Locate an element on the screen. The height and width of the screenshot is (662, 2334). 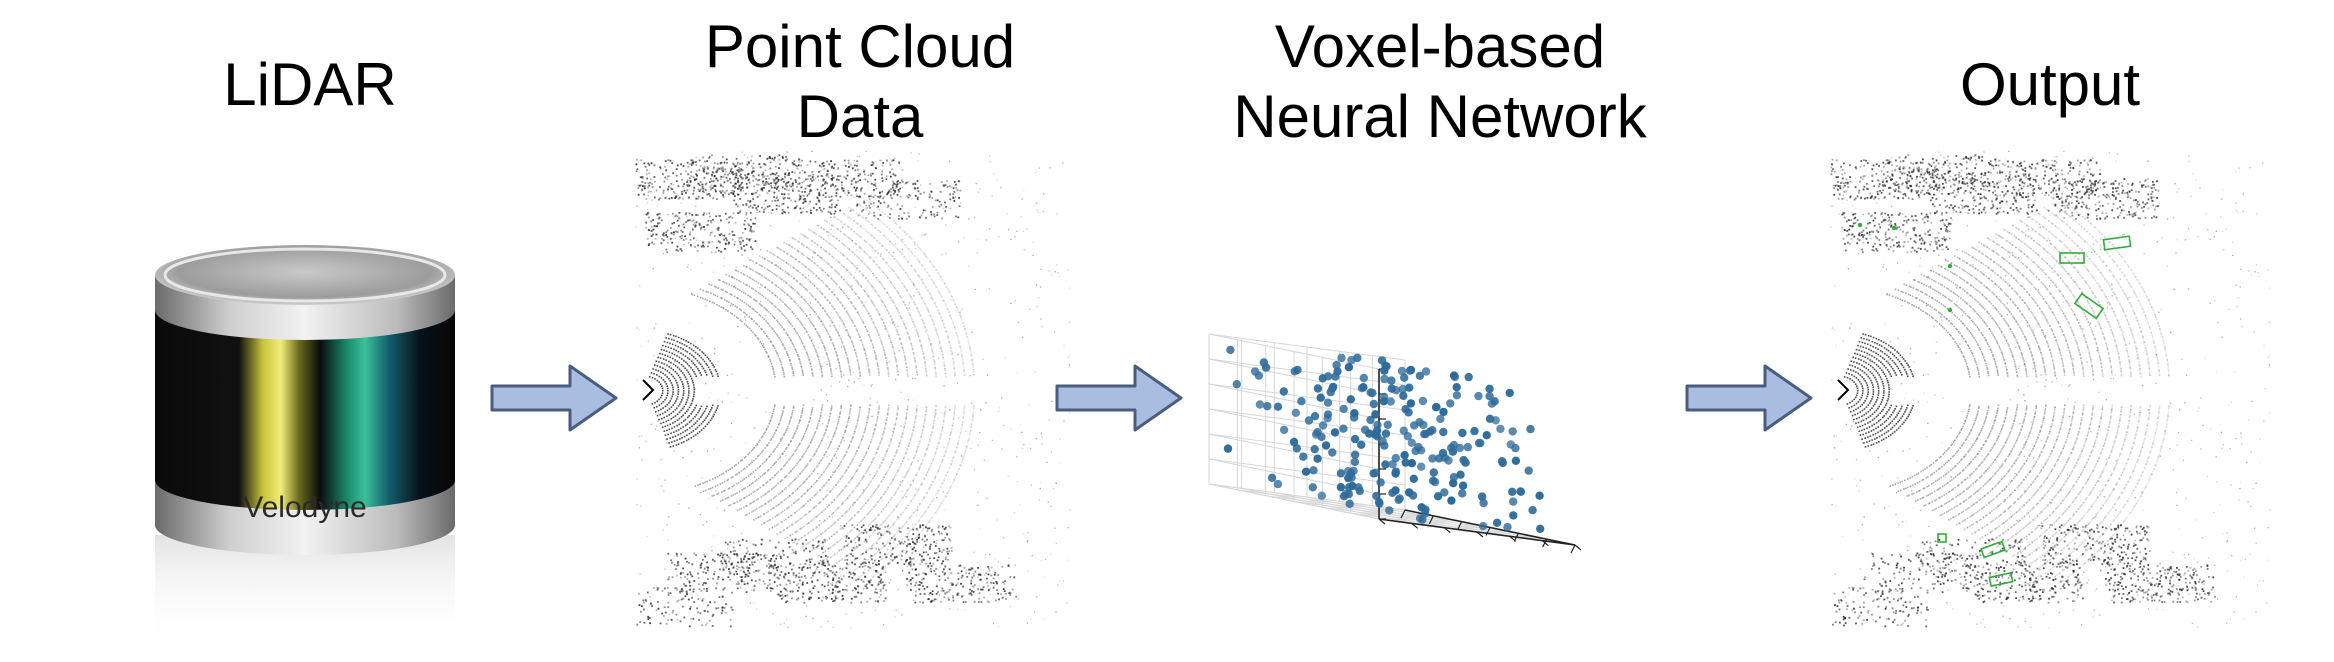
title-point-cloud-line1: Point Cloud is located at coordinates (860, 46).